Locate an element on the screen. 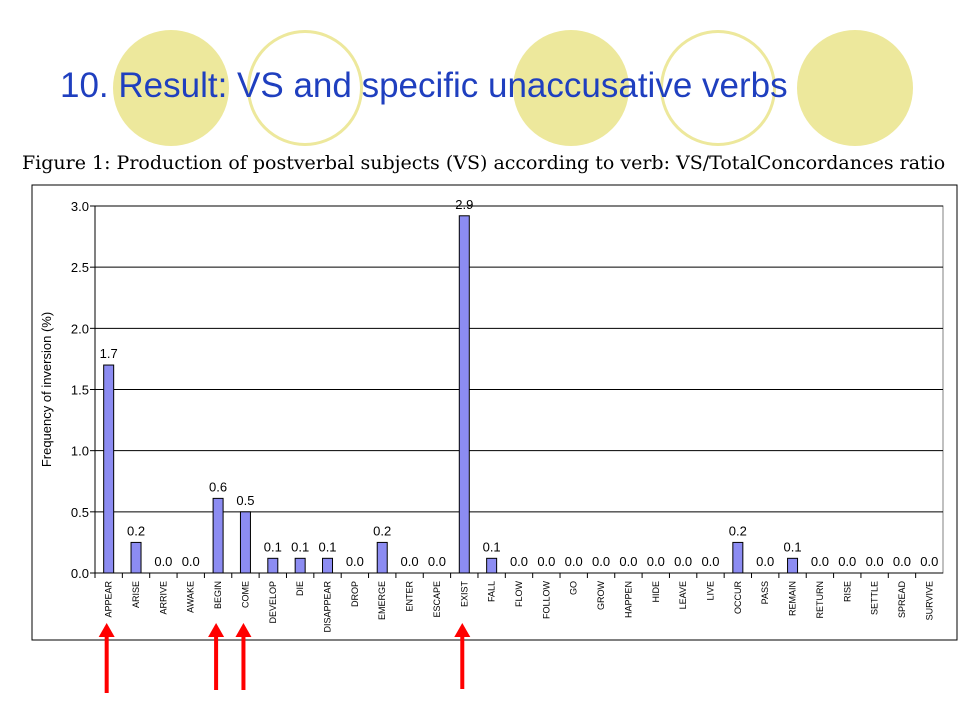 The image size is (960, 720). category-label: BEGIN is located at coordinates (218, 595).